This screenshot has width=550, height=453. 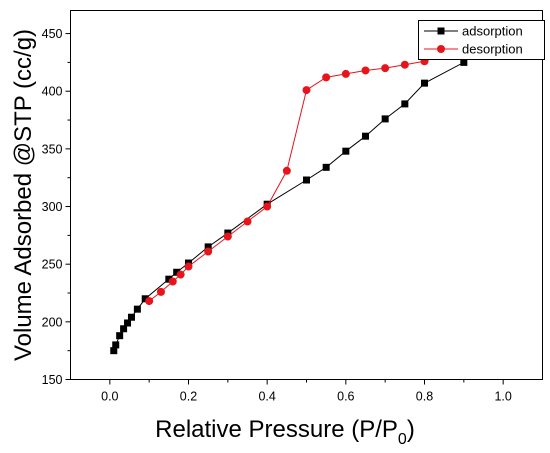 I want to click on x-tick-label: 0.4, so click(x=266, y=397).